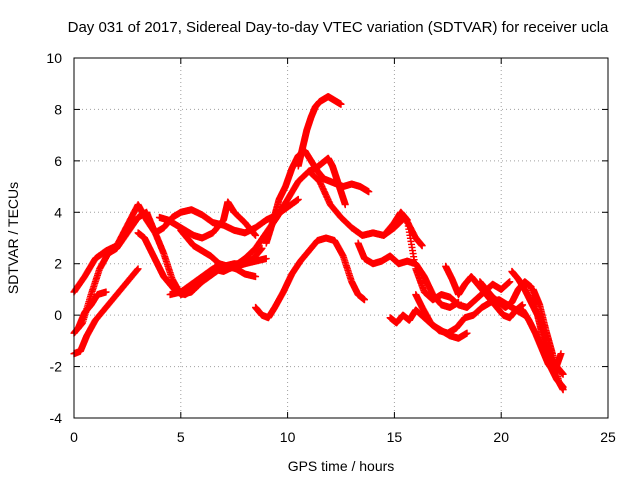  What do you see at coordinates (58, 109) in the screenshot?
I see `y-tick-label: 8` at bounding box center [58, 109].